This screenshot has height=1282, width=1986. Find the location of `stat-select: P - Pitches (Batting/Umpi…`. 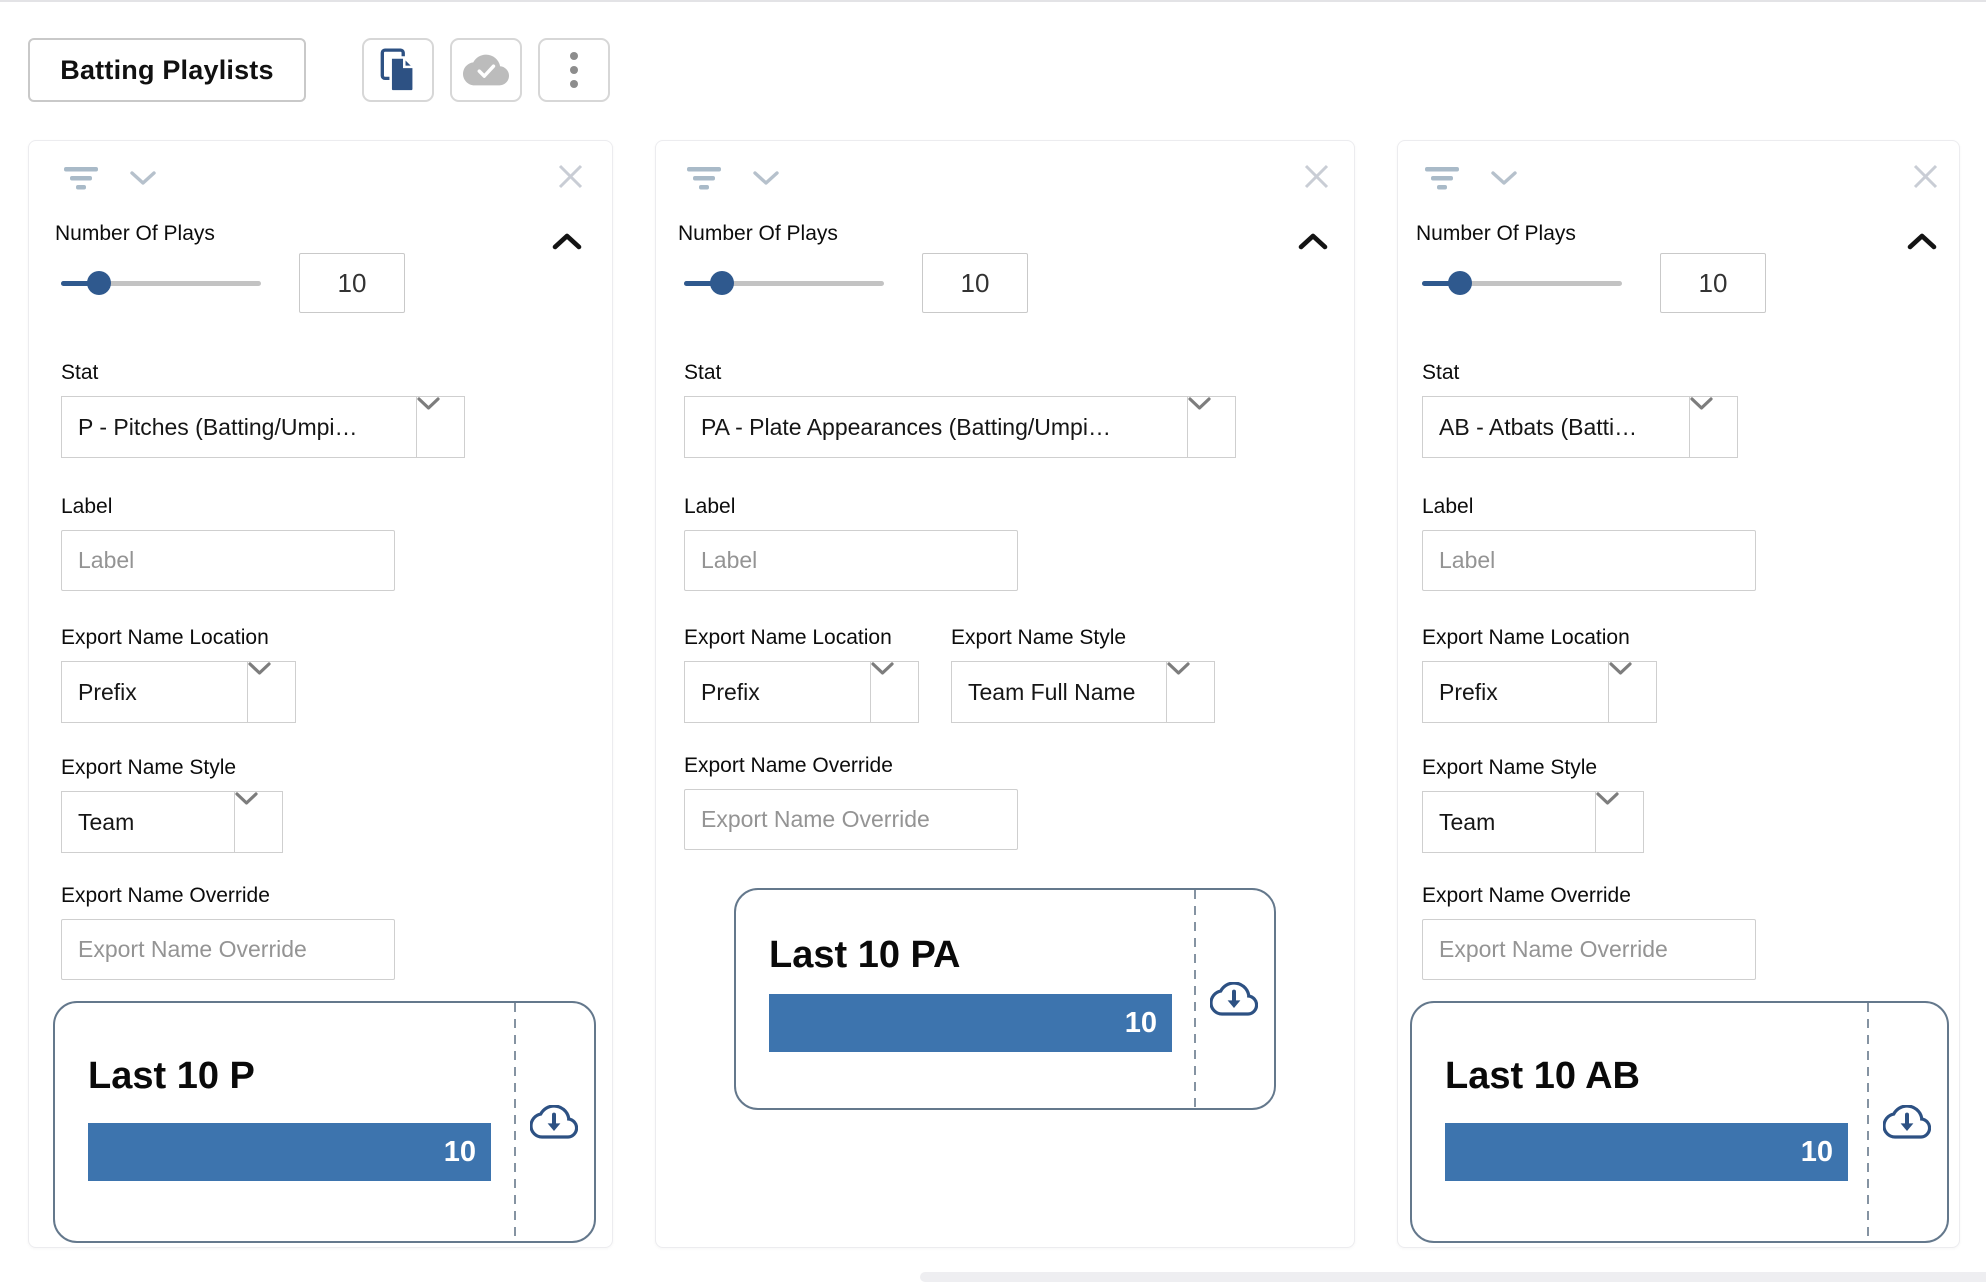

stat-select: P - Pitches (Batting/Umpi… is located at coordinates (263, 427).